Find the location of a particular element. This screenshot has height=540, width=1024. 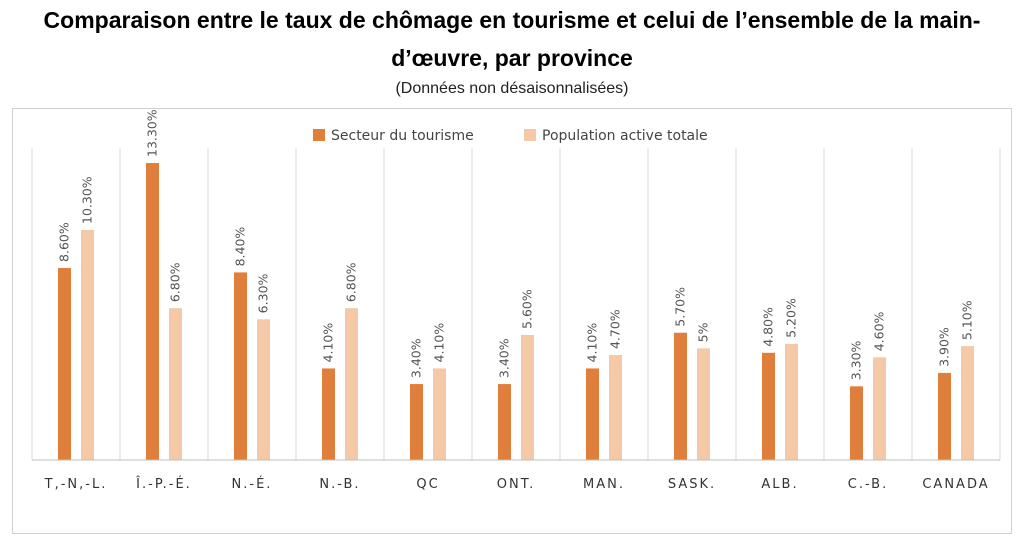

data-label: 5.10% is located at coordinates (967, 320).